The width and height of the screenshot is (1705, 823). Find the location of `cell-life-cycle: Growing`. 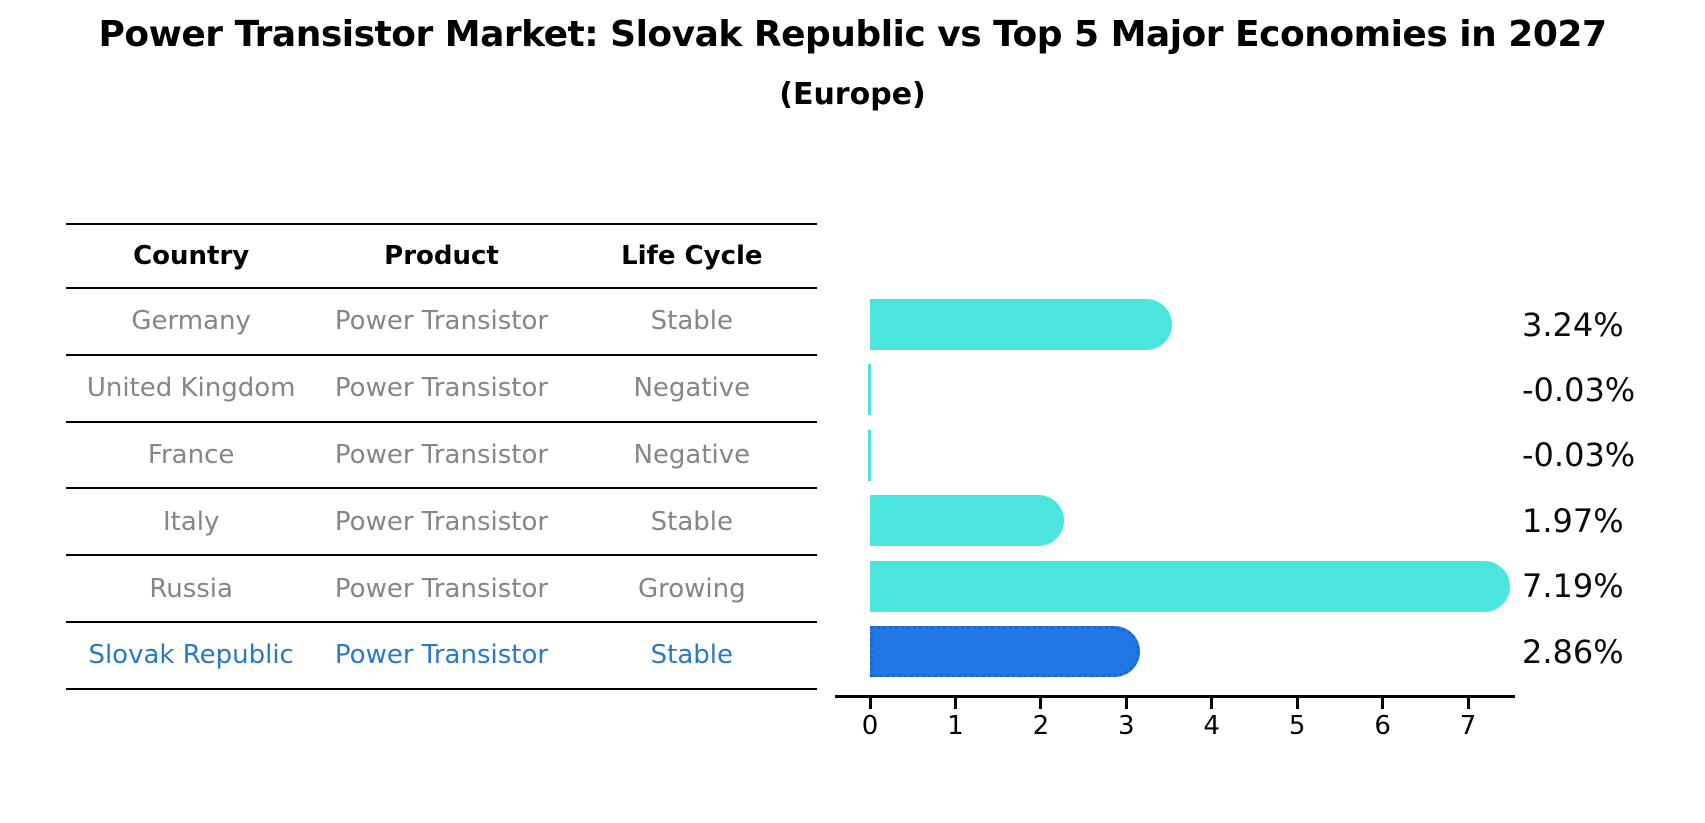

cell-life-cycle: Growing is located at coordinates (691, 588).